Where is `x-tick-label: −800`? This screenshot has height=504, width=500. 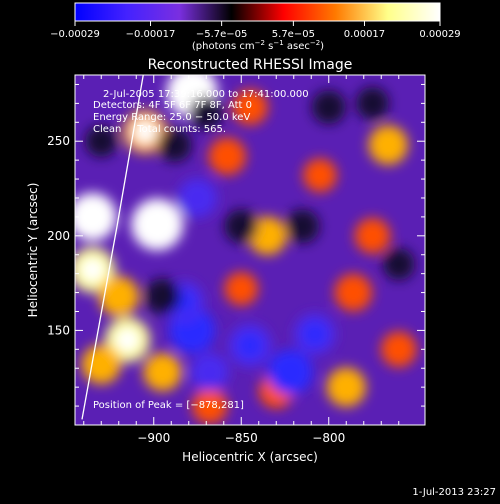 x-tick-label: −800 is located at coordinates (328, 438).